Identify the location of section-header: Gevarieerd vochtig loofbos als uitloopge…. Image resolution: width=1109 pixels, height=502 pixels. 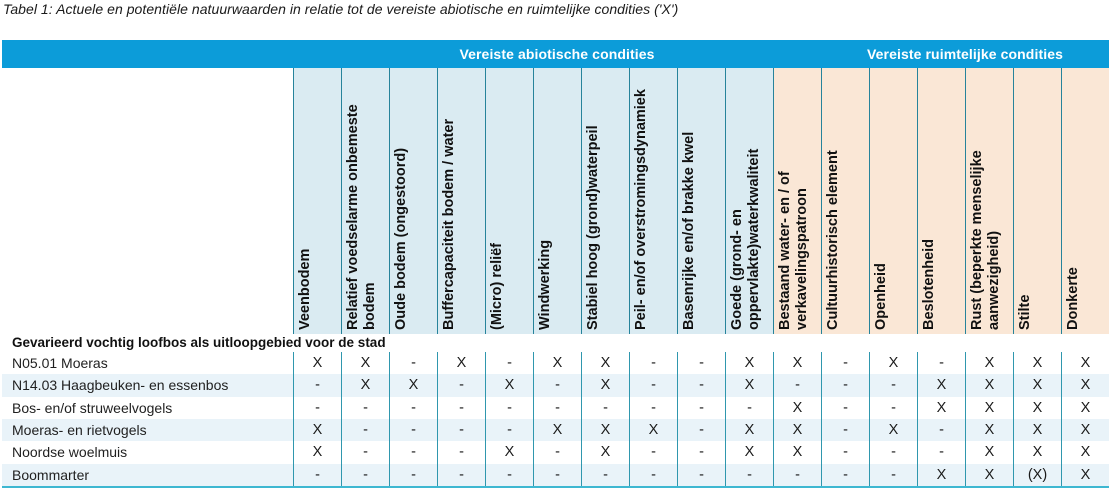
(555, 343).